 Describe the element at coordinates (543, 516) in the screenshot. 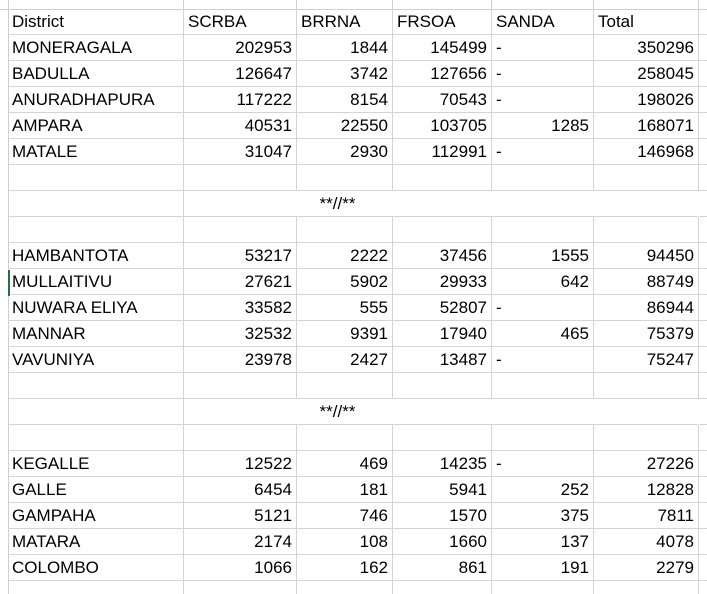

I see `value-cell: 375` at that location.